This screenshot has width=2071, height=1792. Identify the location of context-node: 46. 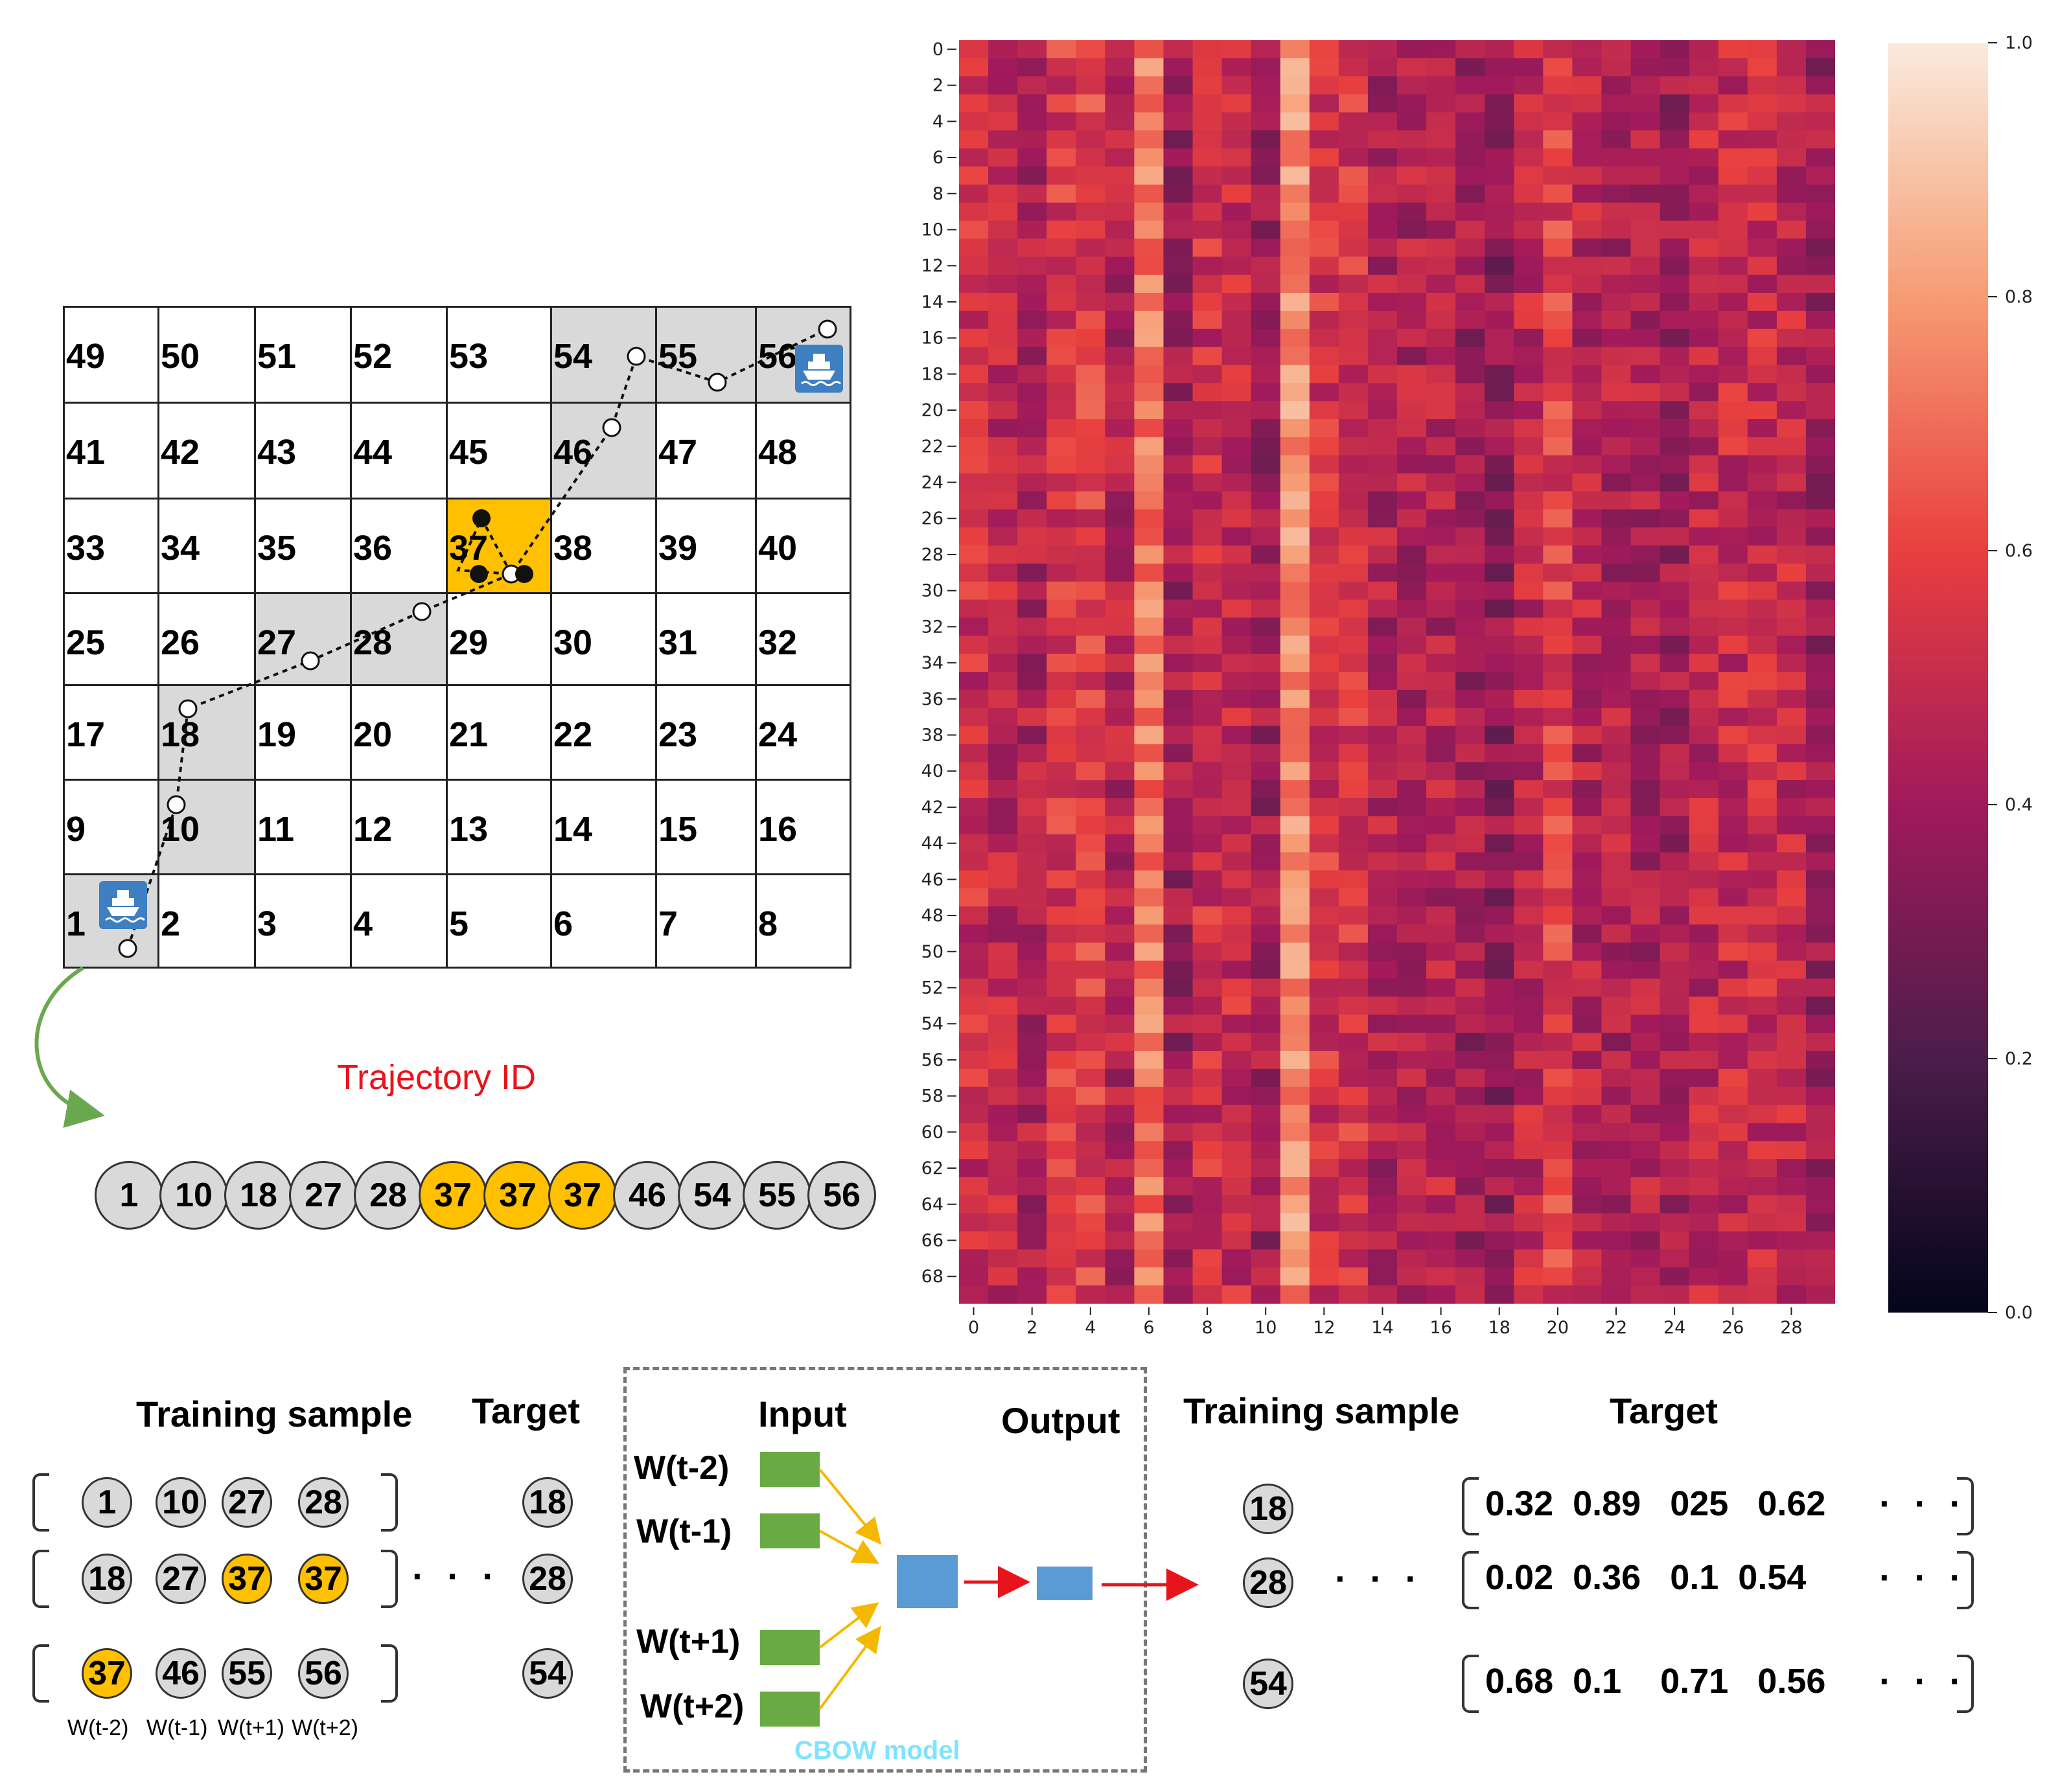
(181, 1674).